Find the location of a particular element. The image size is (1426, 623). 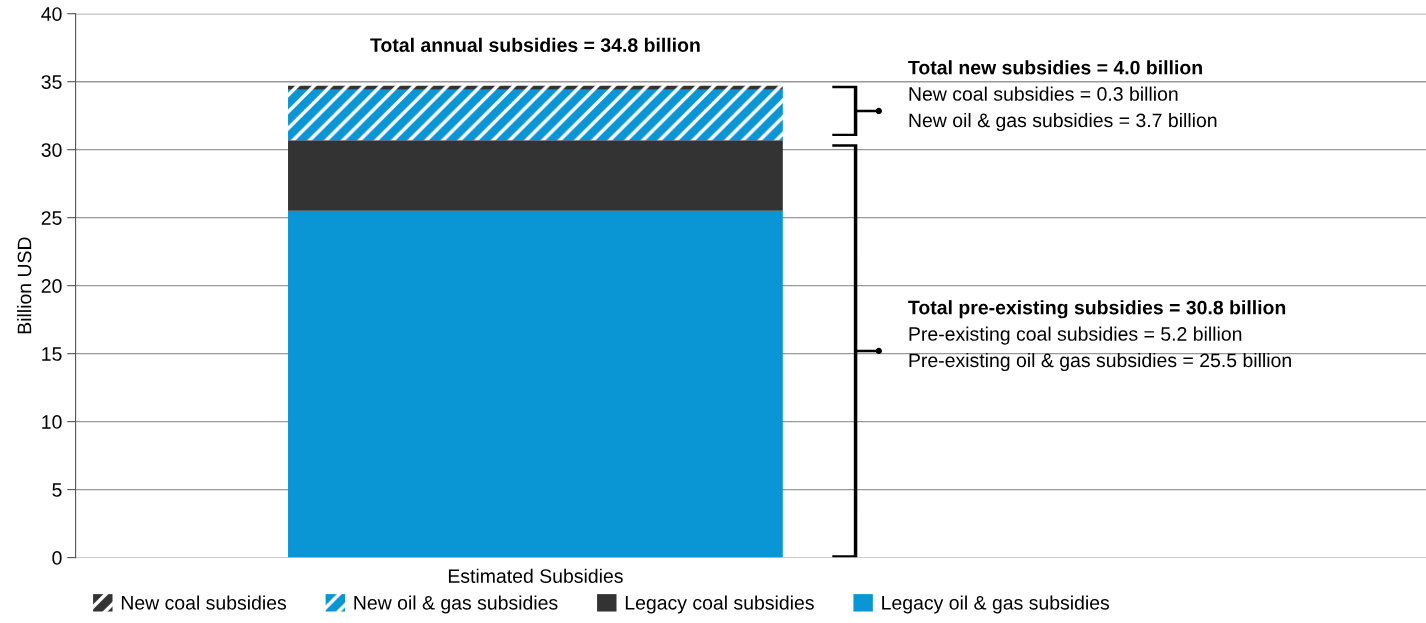

y-tick-label: 0 is located at coordinates (57, 558).